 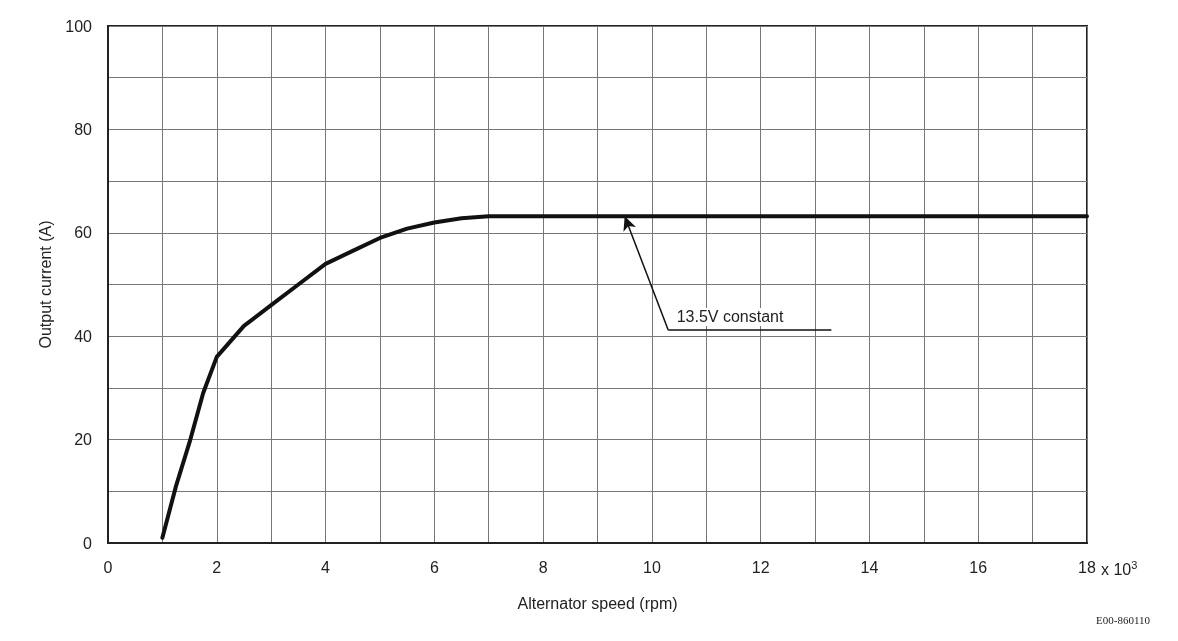 What do you see at coordinates (45, 284) in the screenshot?
I see `y-axis-title: Output current (A)` at bounding box center [45, 284].